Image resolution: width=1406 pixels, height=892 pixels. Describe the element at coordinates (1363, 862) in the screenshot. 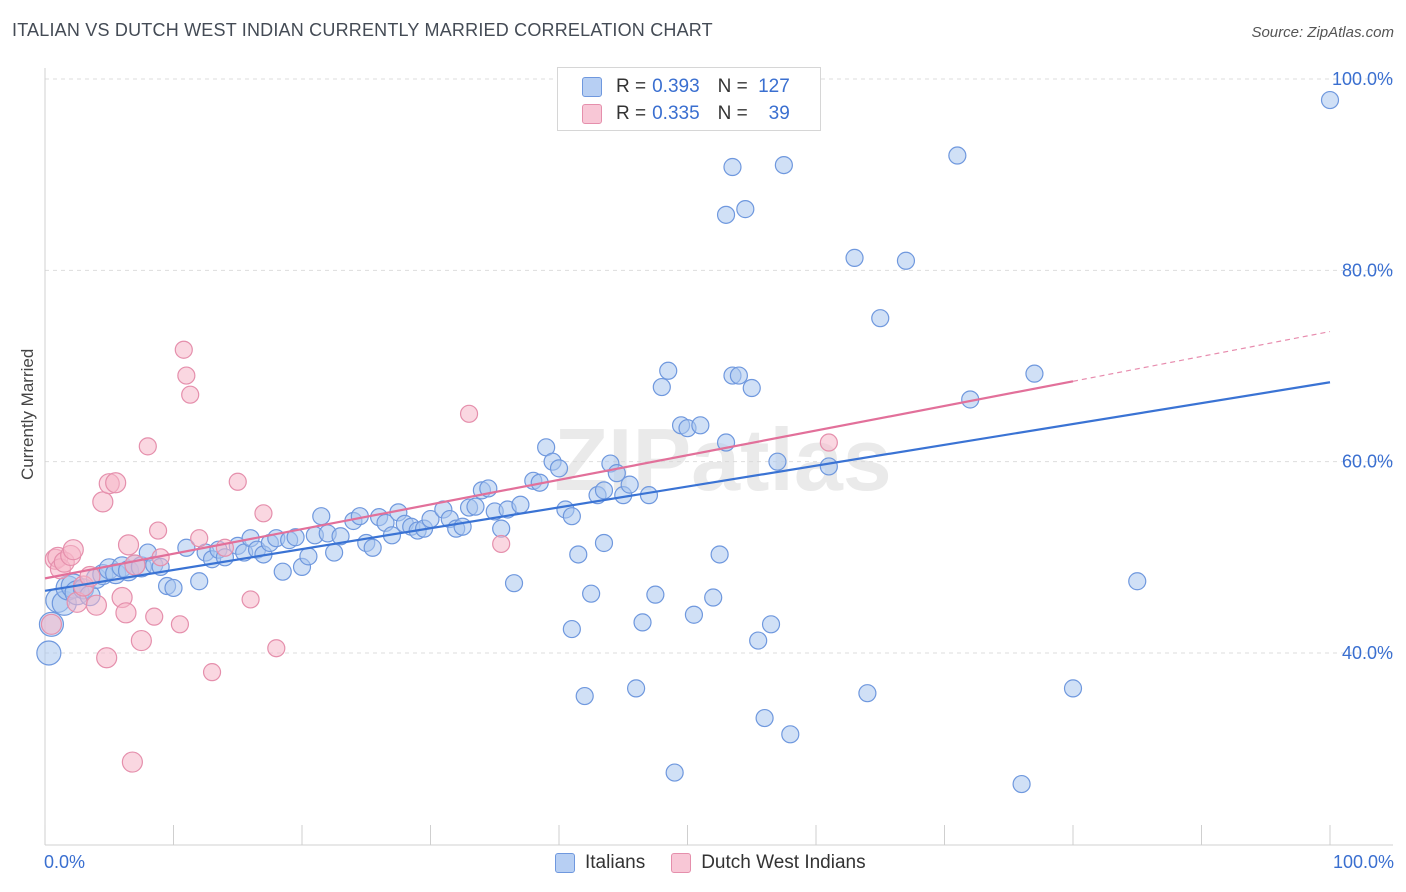

I see `x-tick-label-max: 100.0%` at that location.